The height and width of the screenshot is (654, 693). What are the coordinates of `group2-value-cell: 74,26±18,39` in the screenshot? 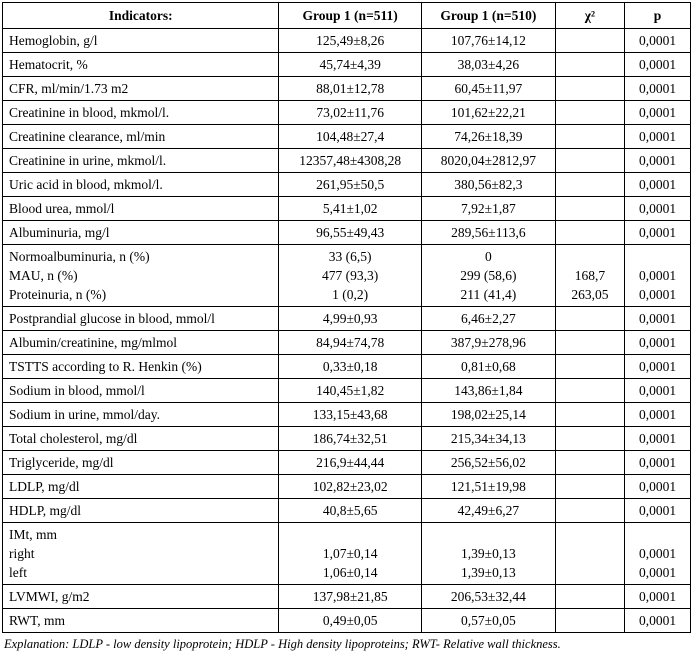 It's located at (488, 136).